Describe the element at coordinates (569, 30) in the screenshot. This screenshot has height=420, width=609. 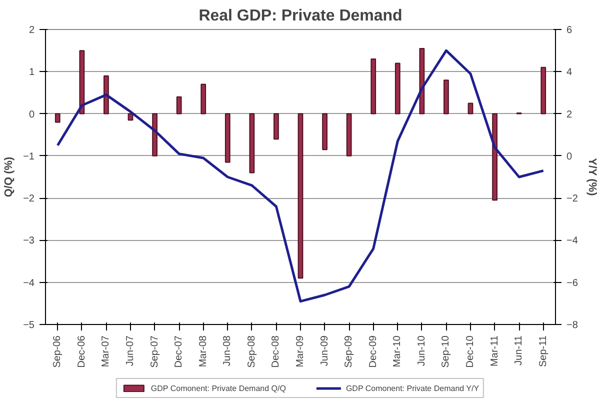
I see `y2-tick-label: 6` at that location.